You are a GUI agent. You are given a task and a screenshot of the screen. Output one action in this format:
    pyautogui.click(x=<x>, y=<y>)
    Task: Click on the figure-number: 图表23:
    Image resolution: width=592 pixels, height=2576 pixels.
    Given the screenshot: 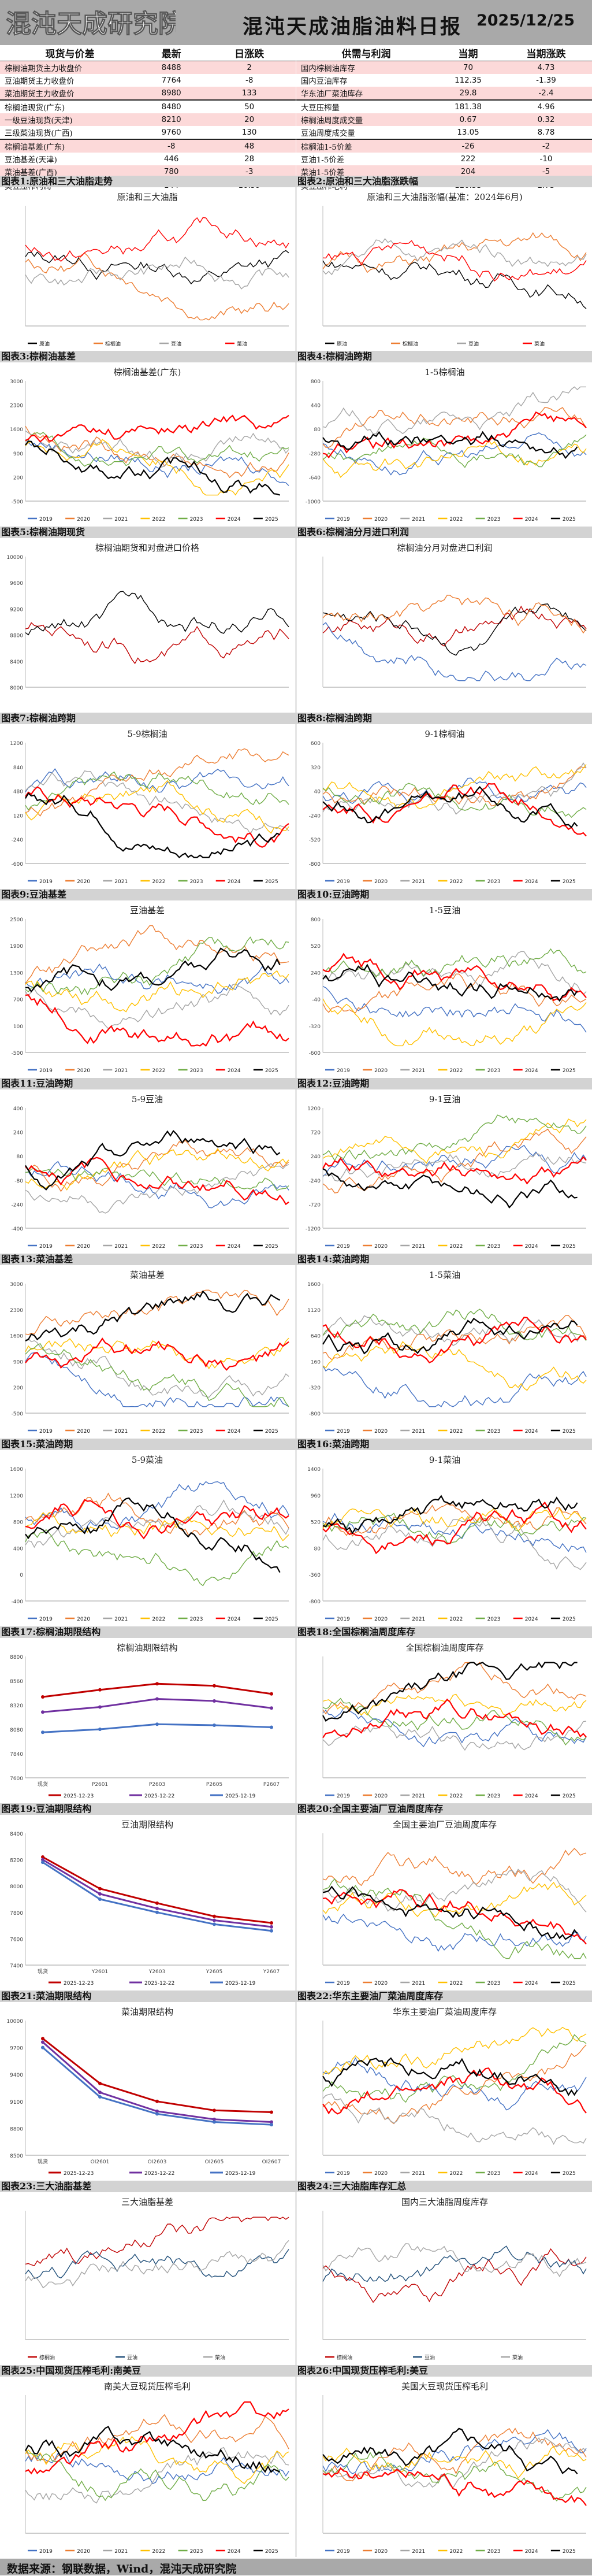 What is the action you would take?
    pyautogui.click(x=18, y=2186)
    